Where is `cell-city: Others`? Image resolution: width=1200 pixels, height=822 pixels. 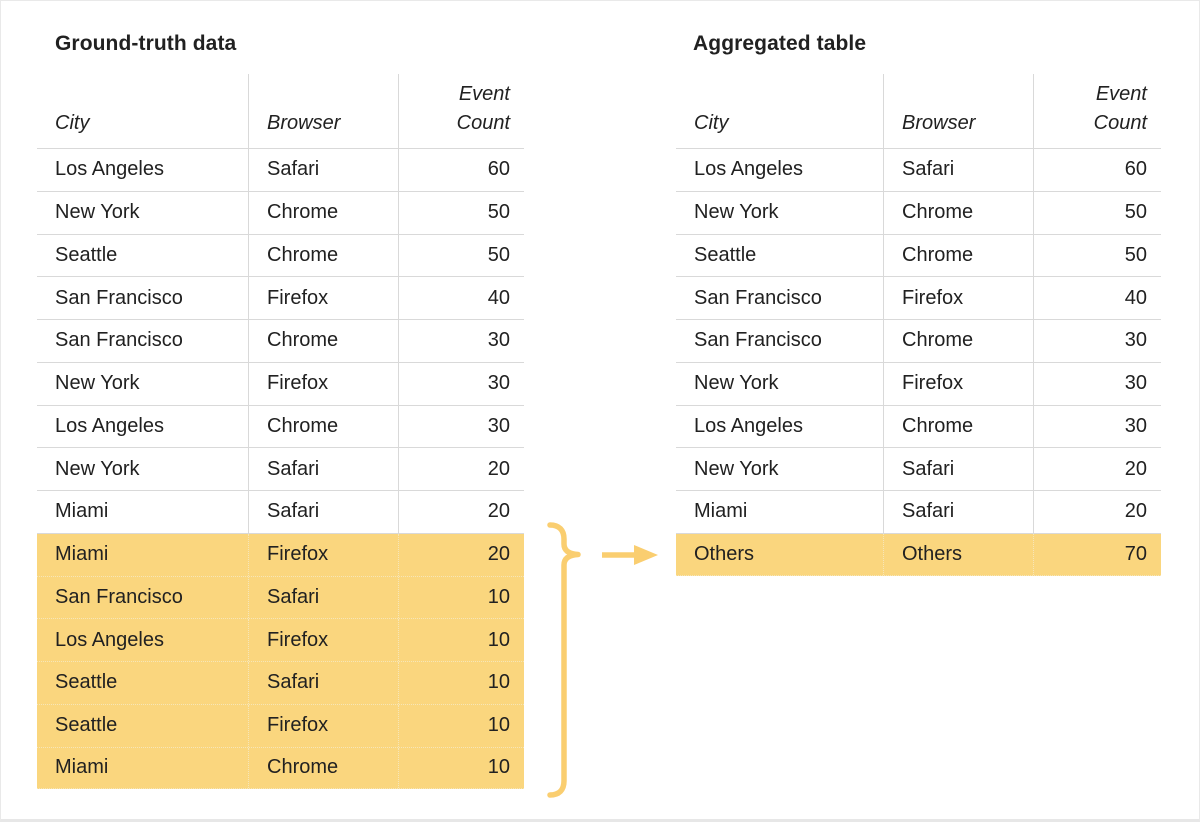 cell-city: Others is located at coordinates (724, 553).